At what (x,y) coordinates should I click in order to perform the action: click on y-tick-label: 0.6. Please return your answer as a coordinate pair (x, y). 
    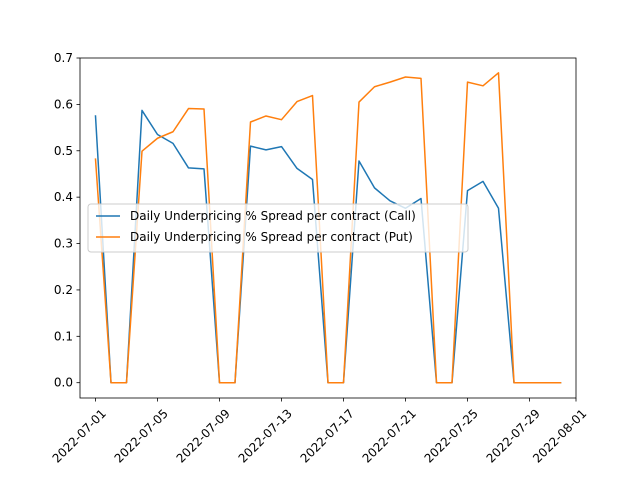
    Looking at the image, I should click on (63, 104).